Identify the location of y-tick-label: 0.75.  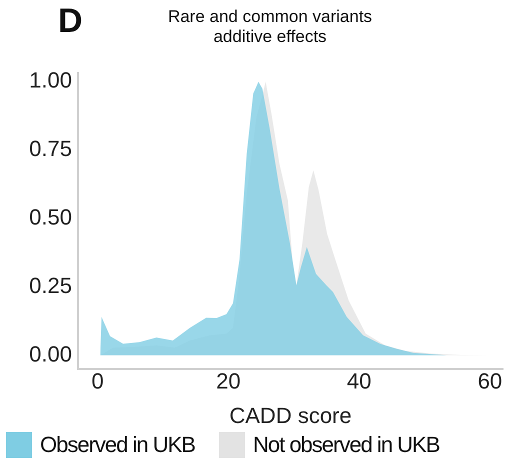
(50, 148).